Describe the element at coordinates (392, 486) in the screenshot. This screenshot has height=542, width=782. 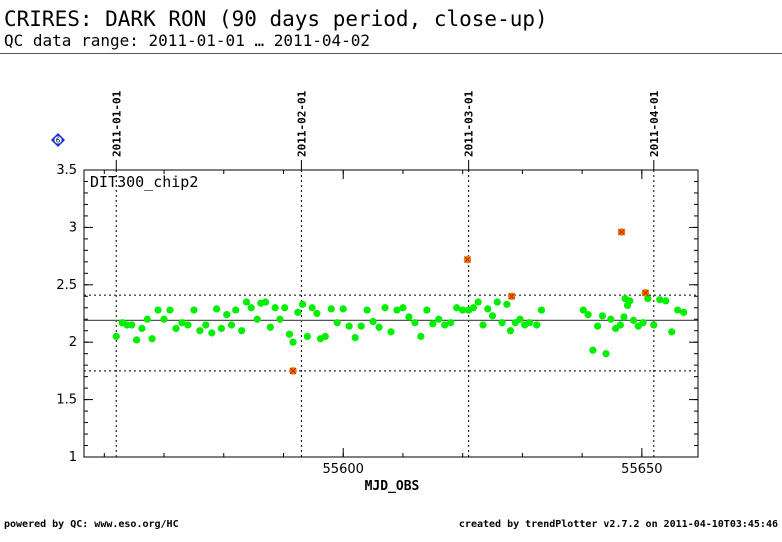
I see `x-axis-label: MJD_OBS` at that location.